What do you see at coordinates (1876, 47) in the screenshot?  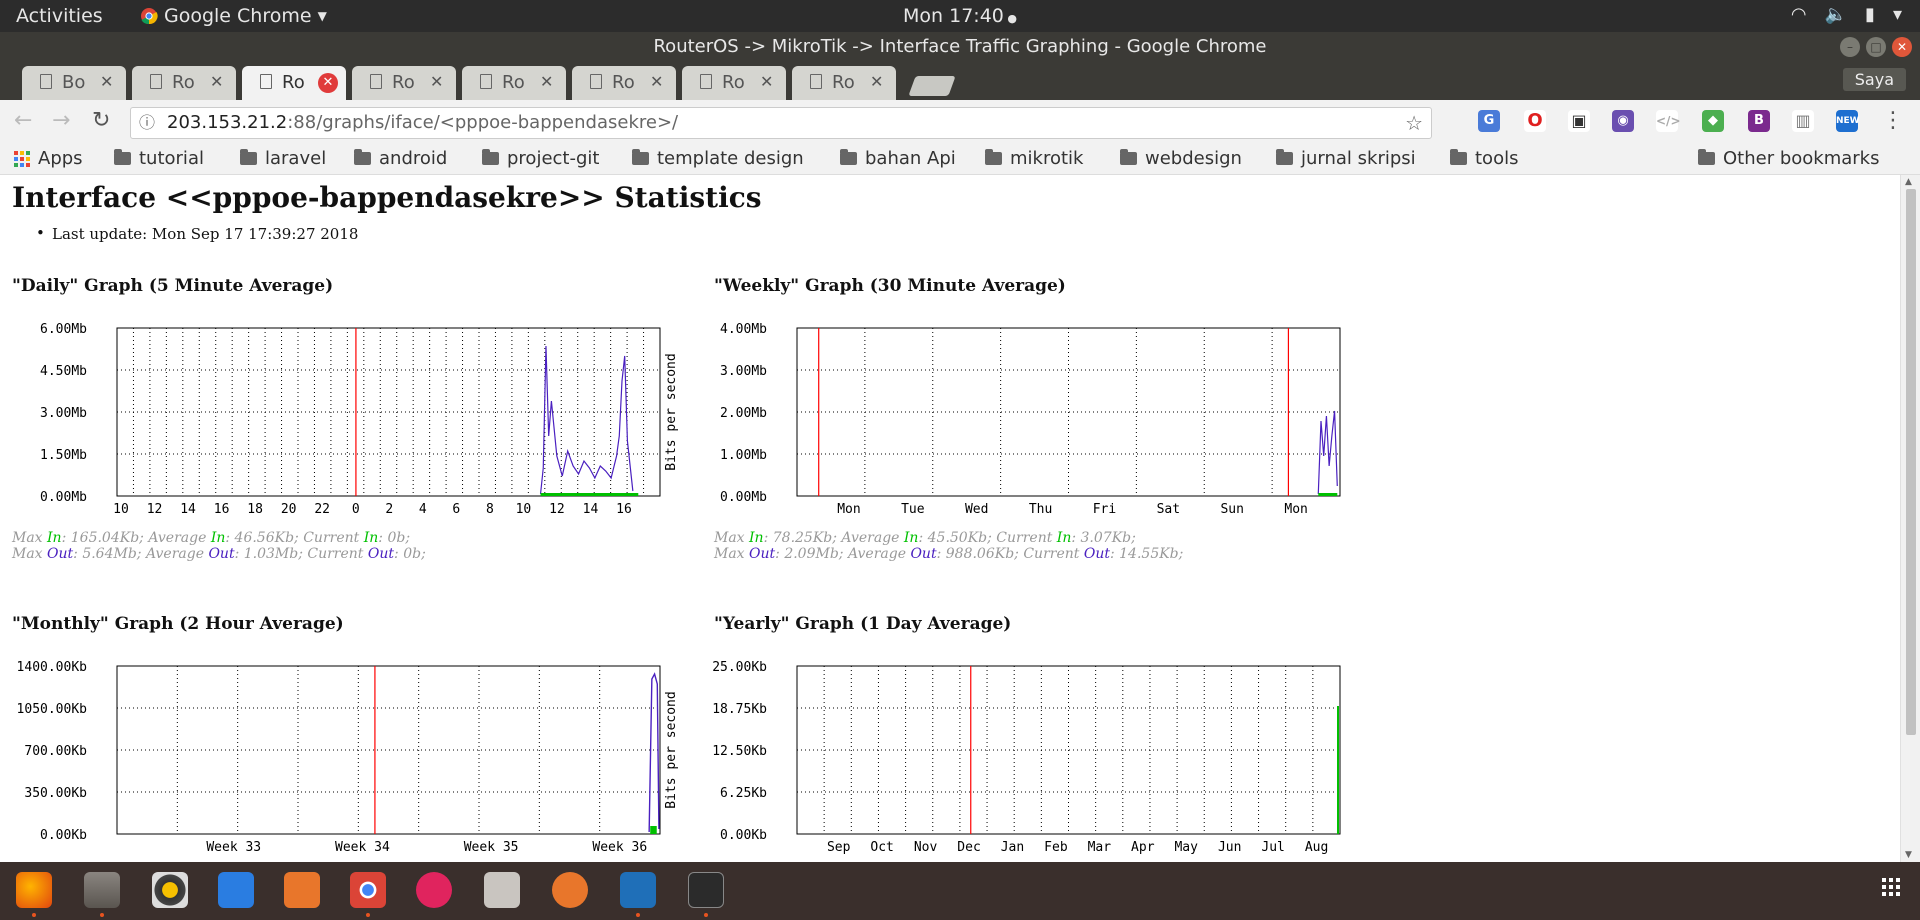 I see `maximize-button: □` at bounding box center [1876, 47].